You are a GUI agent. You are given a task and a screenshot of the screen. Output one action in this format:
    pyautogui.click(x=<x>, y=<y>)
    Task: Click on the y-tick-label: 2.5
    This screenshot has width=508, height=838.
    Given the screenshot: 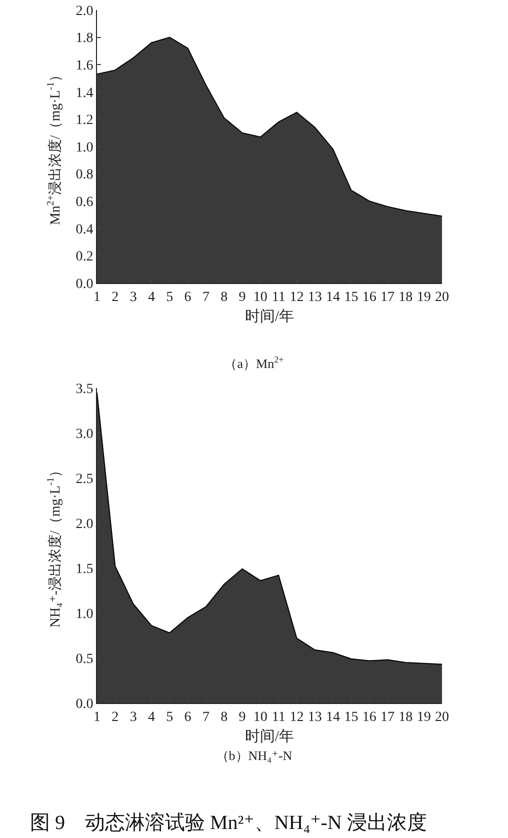 What is the action you would take?
    pyautogui.click(x=85, y=479)
    